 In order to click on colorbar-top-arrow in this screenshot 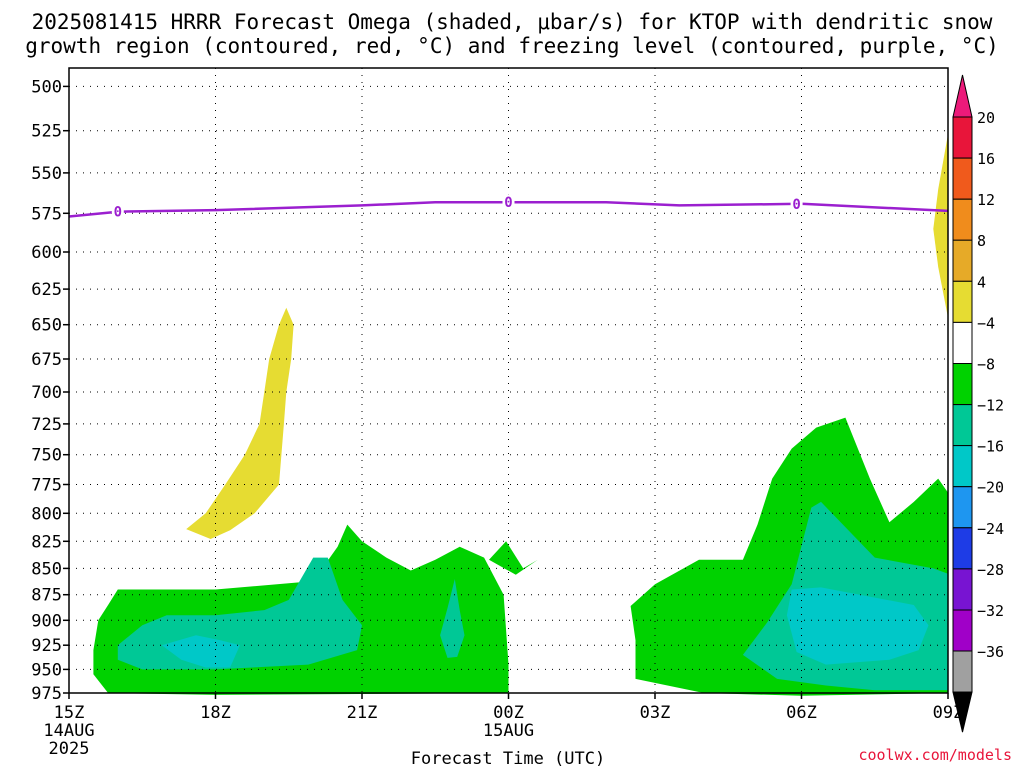, I will do `click(962, 96)`.